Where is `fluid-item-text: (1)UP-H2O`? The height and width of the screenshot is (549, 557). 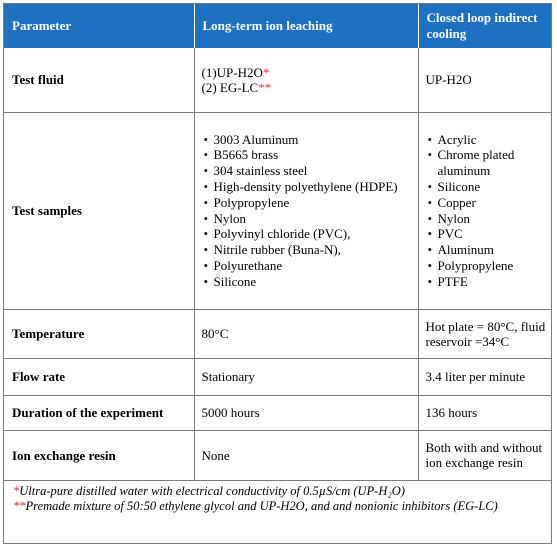 fluid-item-text: (1)UP-H2O is located at coordinates (232, 72).